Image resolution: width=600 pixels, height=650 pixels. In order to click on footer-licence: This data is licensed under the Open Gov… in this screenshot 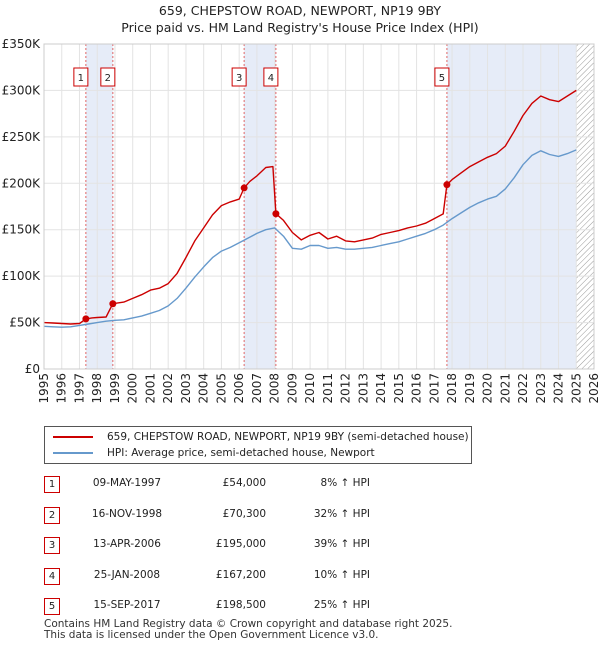, I will do `click(211, 635)`.